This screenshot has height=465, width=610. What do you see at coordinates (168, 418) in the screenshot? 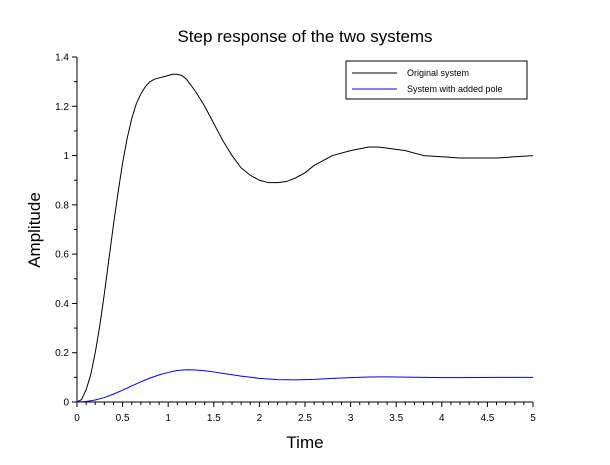
I see `x-tick-label: 1` at bounding box center [168, 418].